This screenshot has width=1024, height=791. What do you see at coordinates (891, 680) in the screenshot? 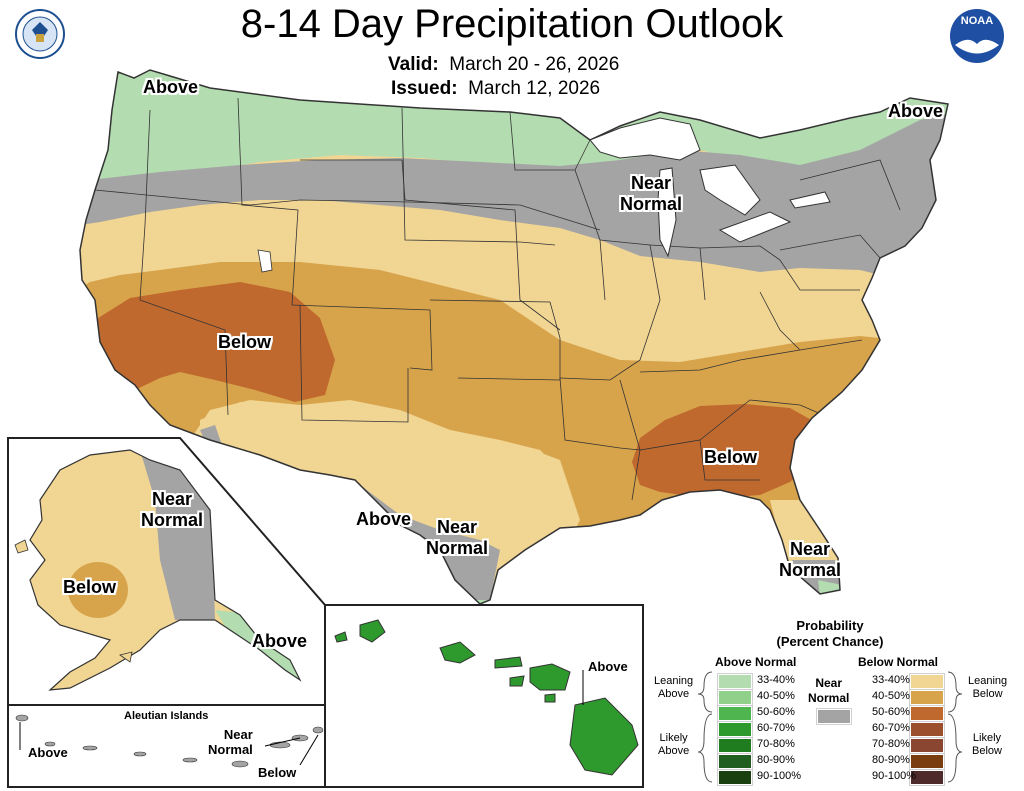
I see `legend-below-range: 33-40%` at bounding box center [891, 680].